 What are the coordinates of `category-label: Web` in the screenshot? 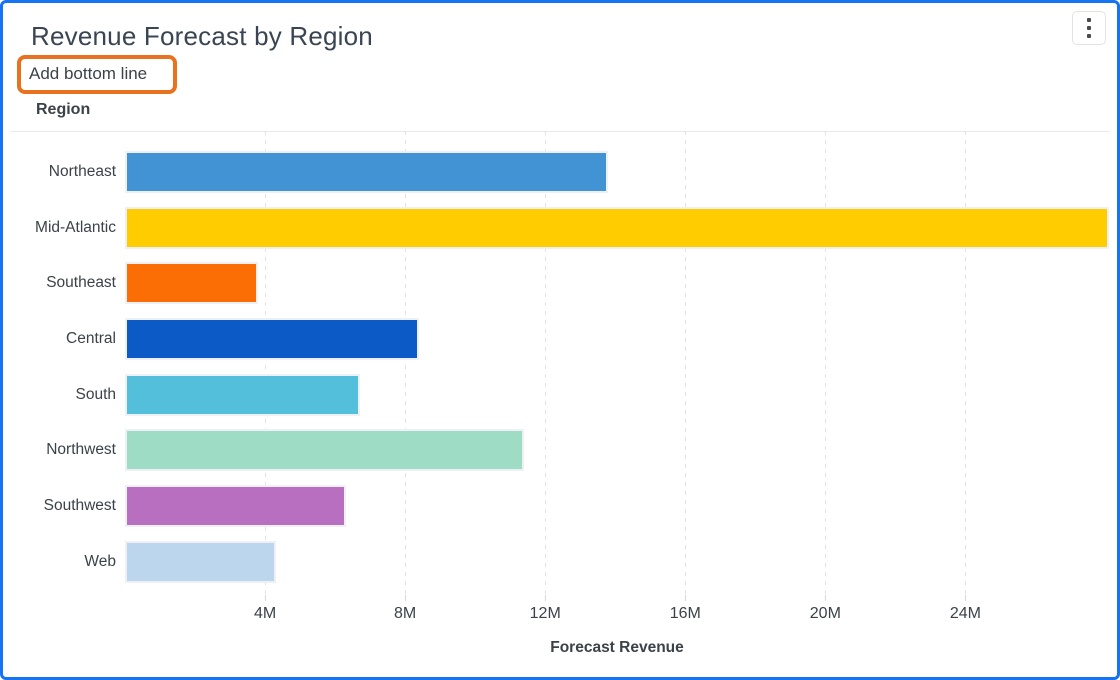 It's located at (100, 561).